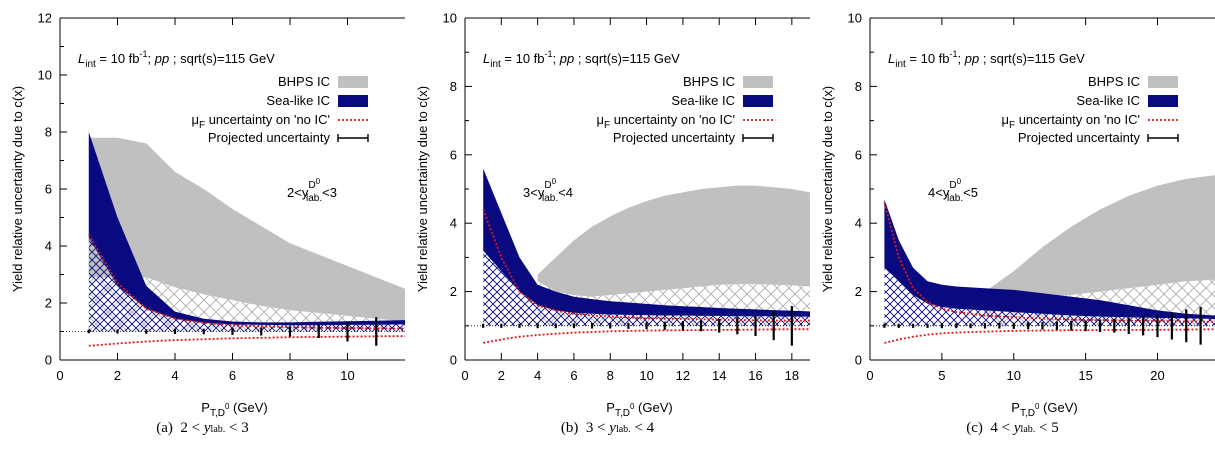 The width and height of the screenshot is (1215, 457). Describe the element at coordinates (202, 428) in the screenshot. I see `caption-a: (a) 2 < ylab. < 3` at that location.